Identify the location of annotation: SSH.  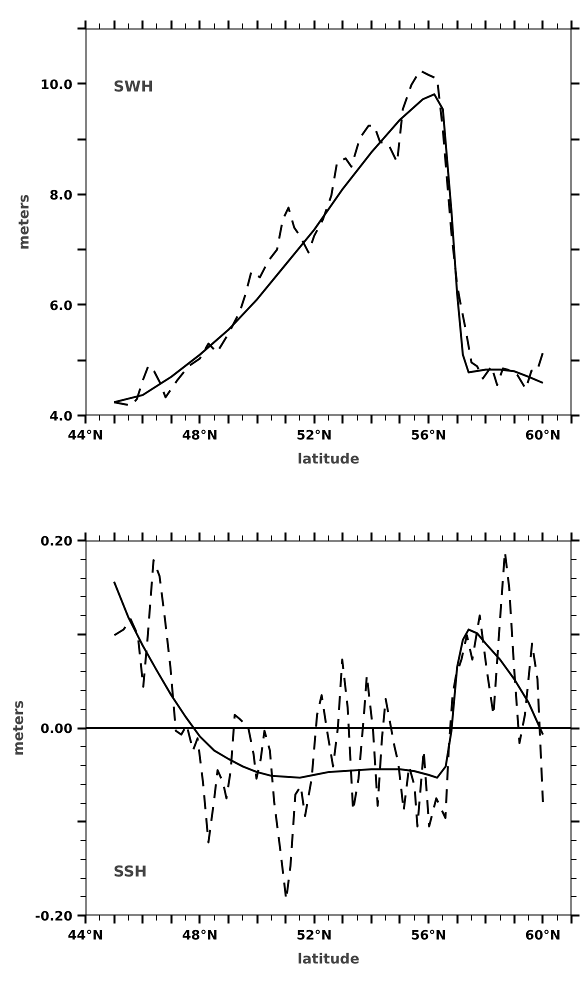
(130, 871).